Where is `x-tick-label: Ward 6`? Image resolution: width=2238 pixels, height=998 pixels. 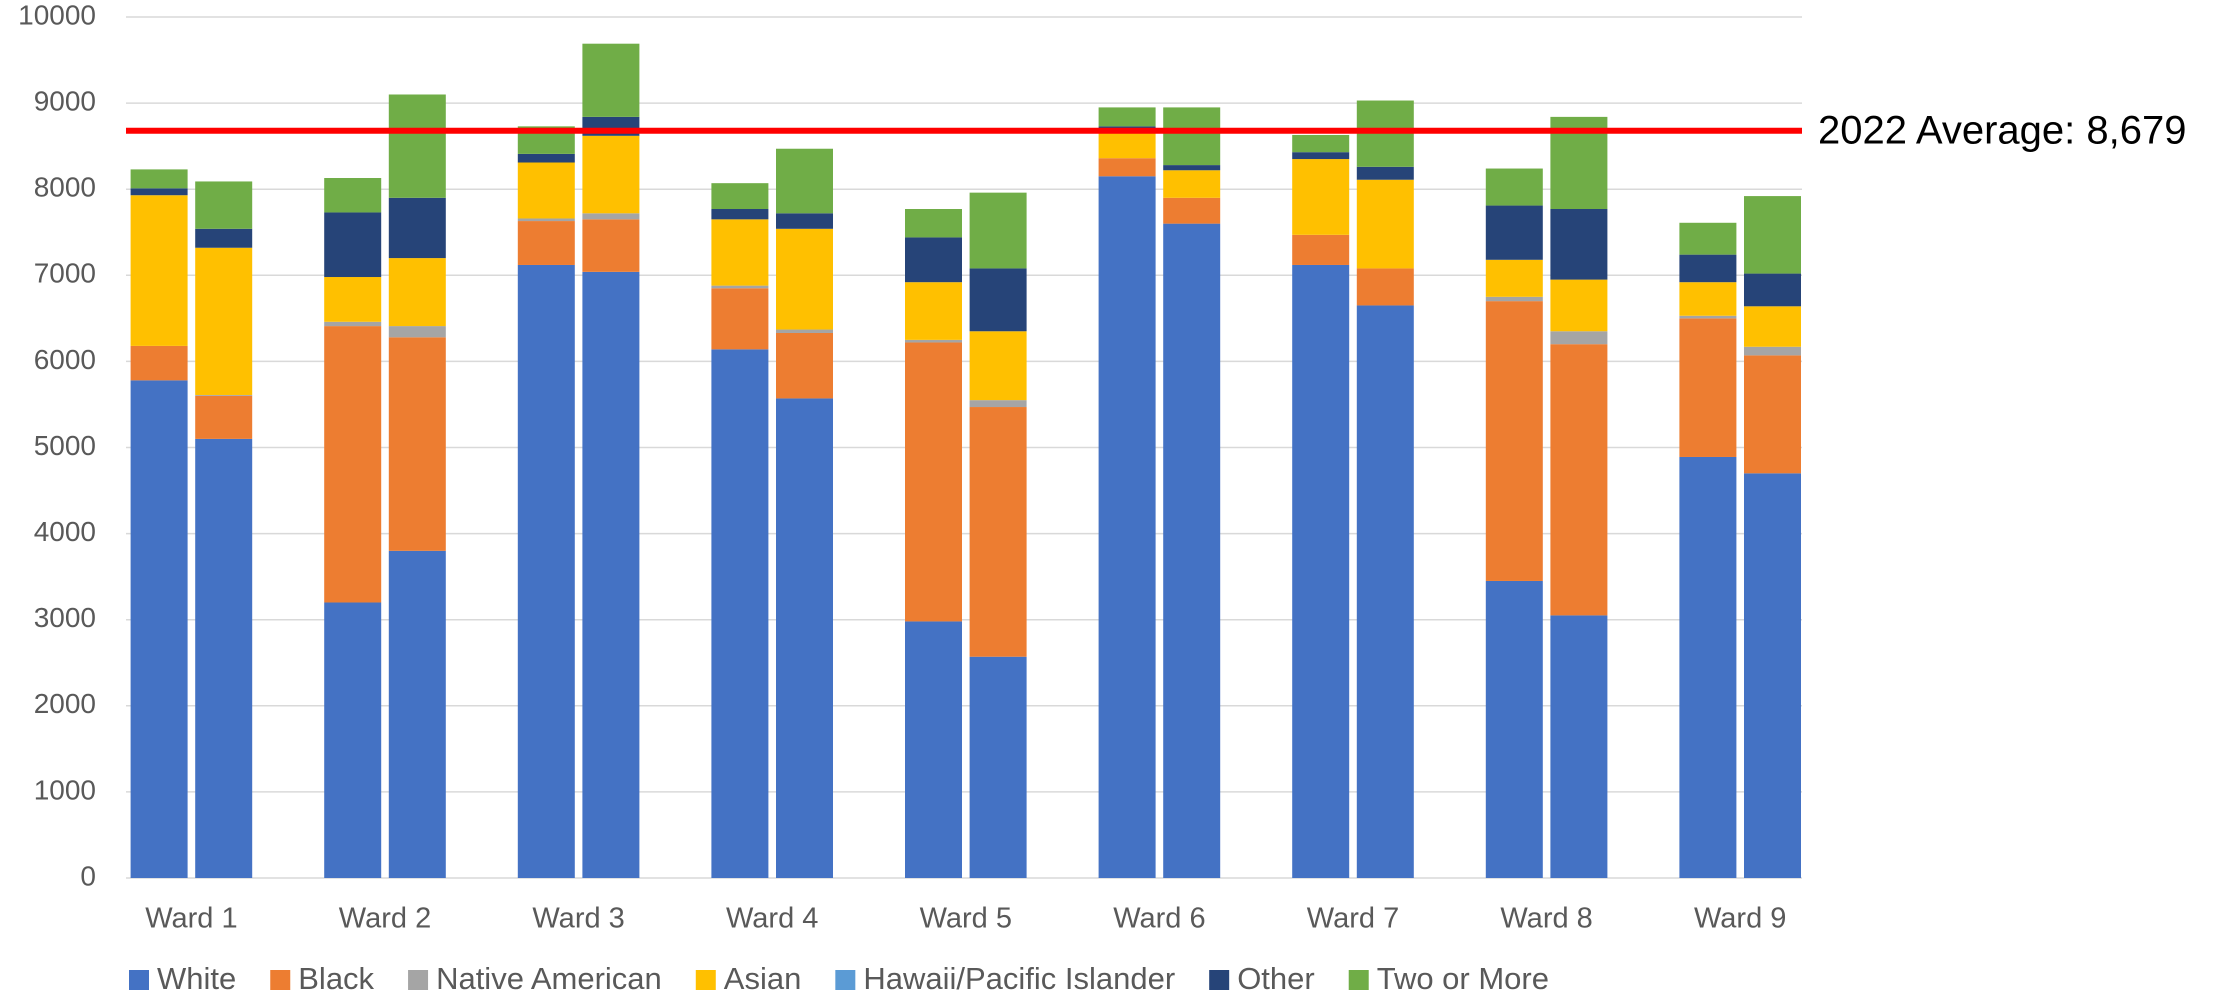 x-tick-label: Ward 6 is located at coordinates (1159, 919).